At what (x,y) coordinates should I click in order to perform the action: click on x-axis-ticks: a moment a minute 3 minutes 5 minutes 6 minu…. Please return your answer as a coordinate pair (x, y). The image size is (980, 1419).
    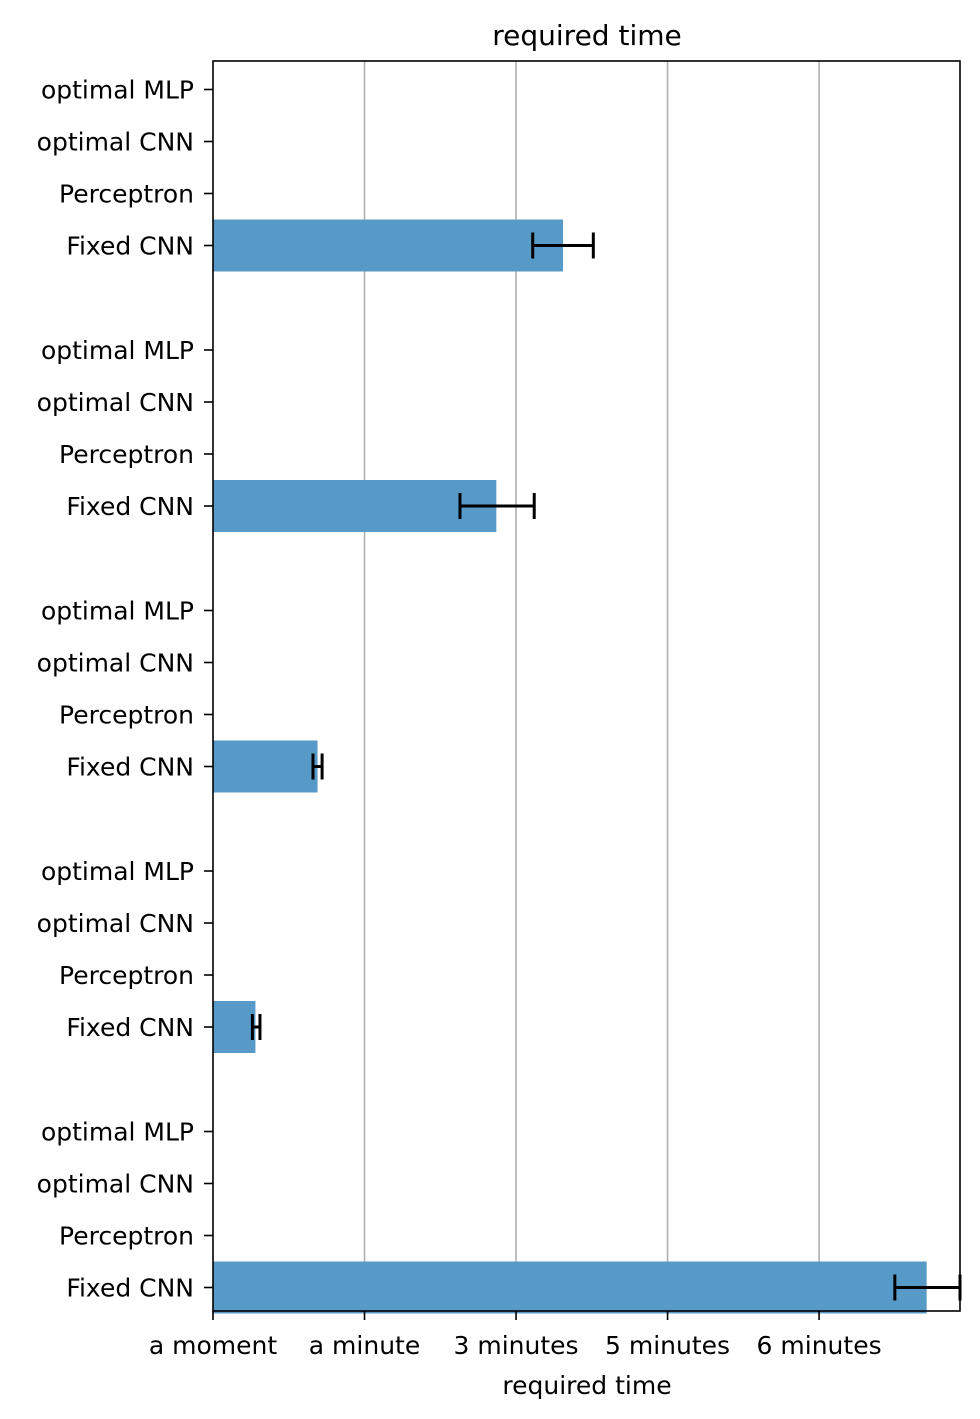
    Looking at the image, I should click on (515, 1335).